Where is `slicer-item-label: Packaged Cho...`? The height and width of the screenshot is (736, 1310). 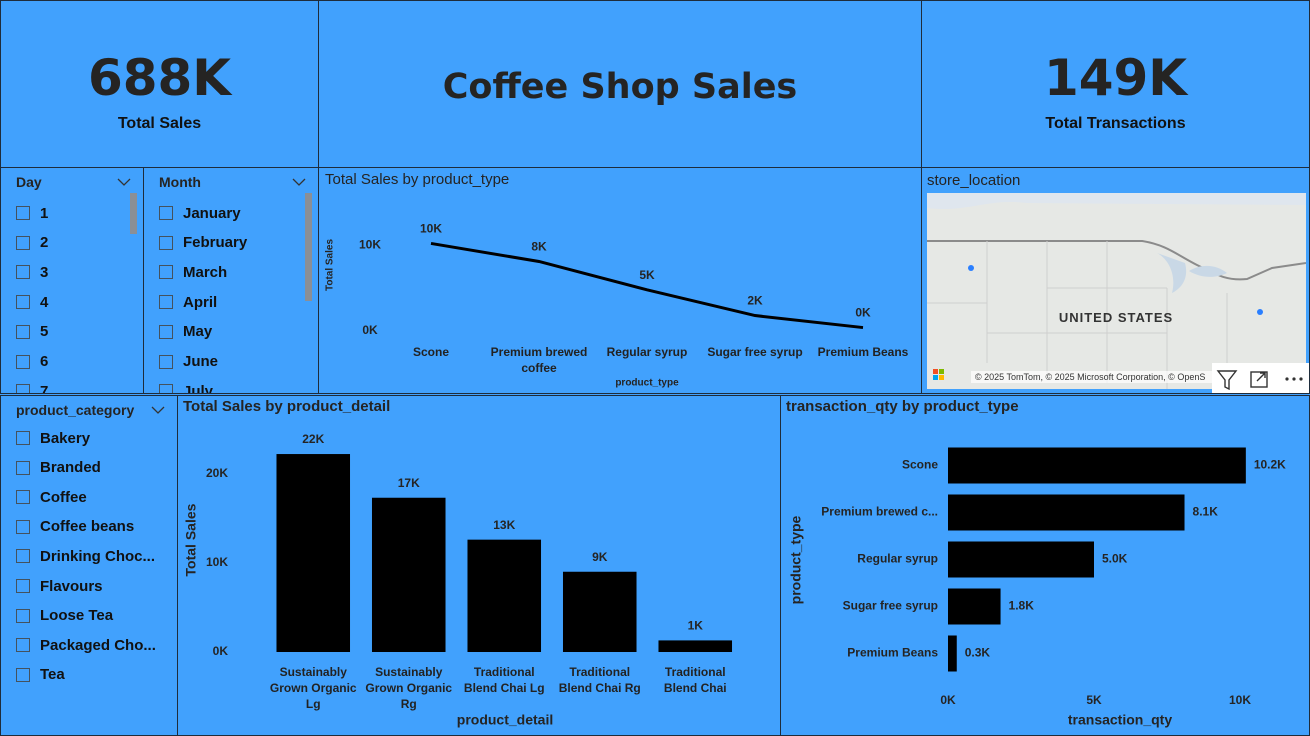
slicer-item-label: Packaged Cho... is located at coordinates (98, 645).